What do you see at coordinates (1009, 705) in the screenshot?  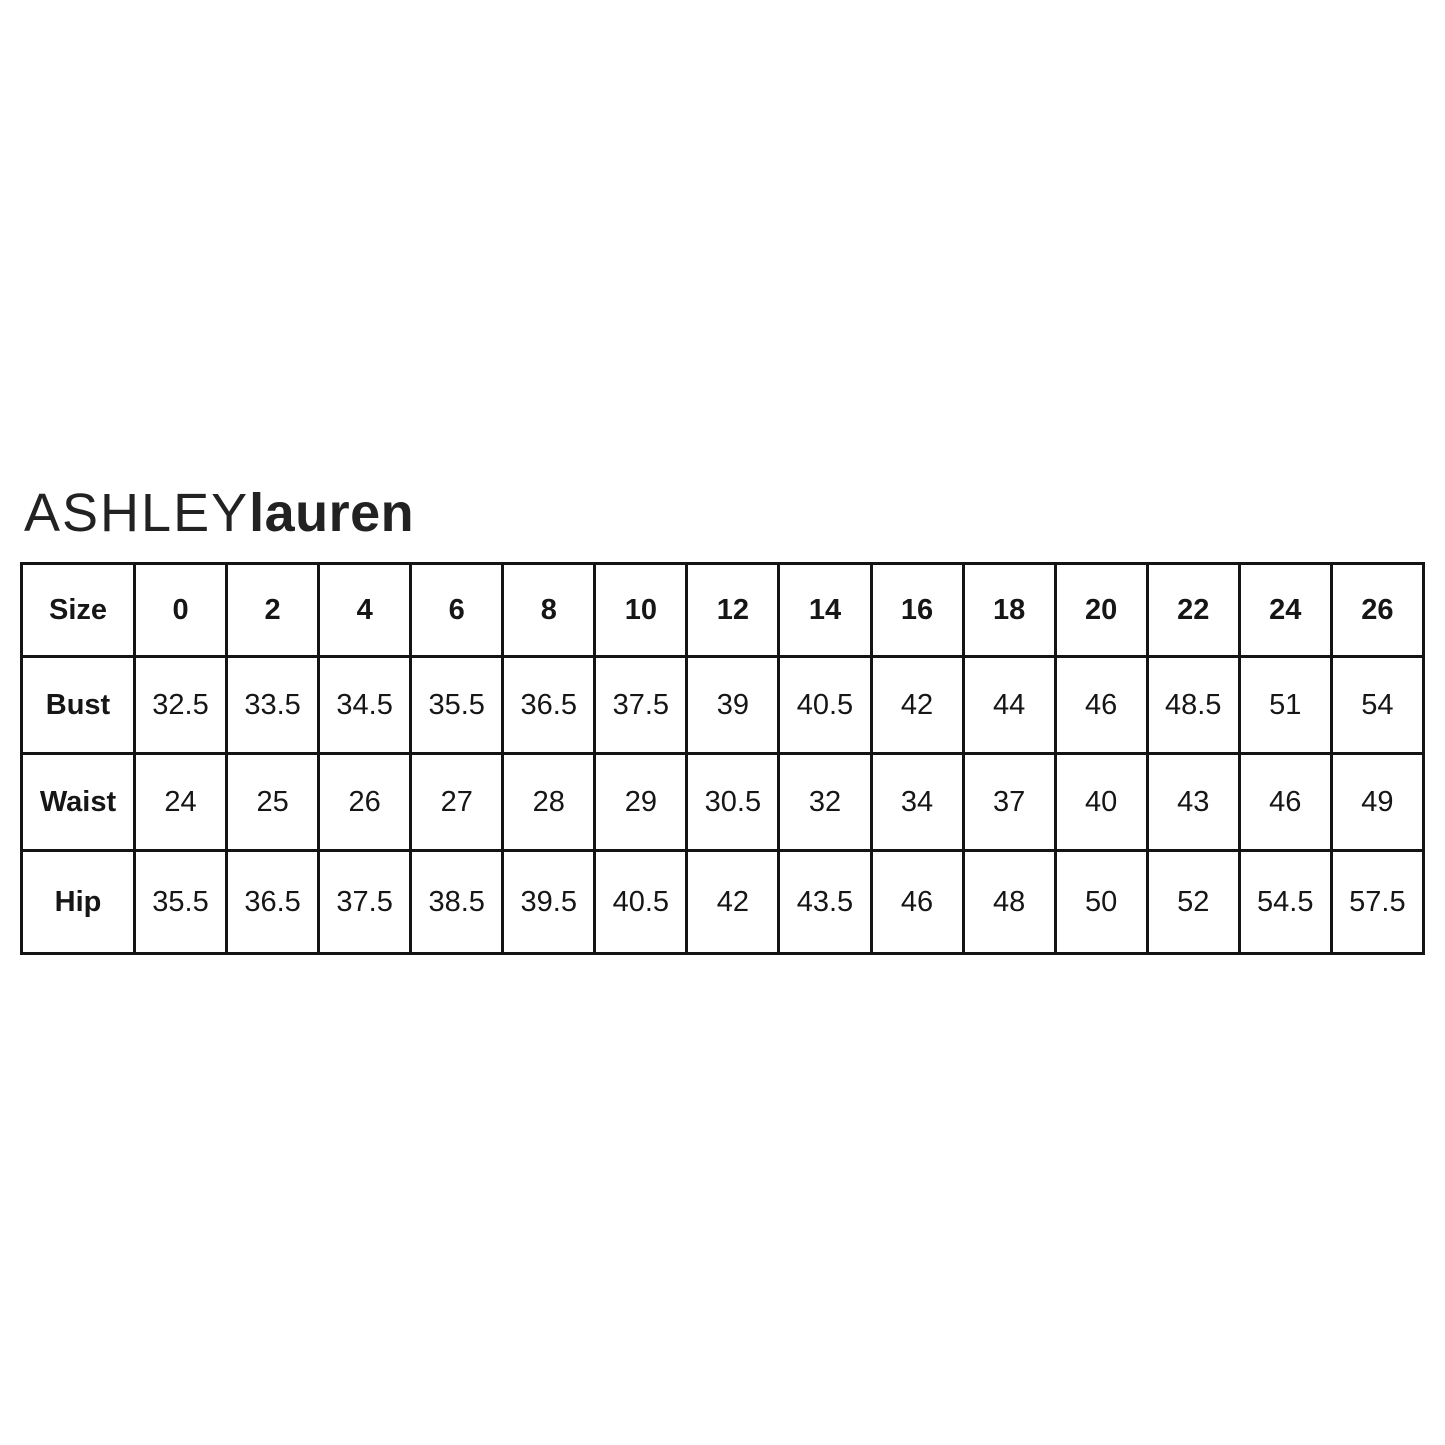 I see `table-cell: 44` at bounding box center [1009, 705].